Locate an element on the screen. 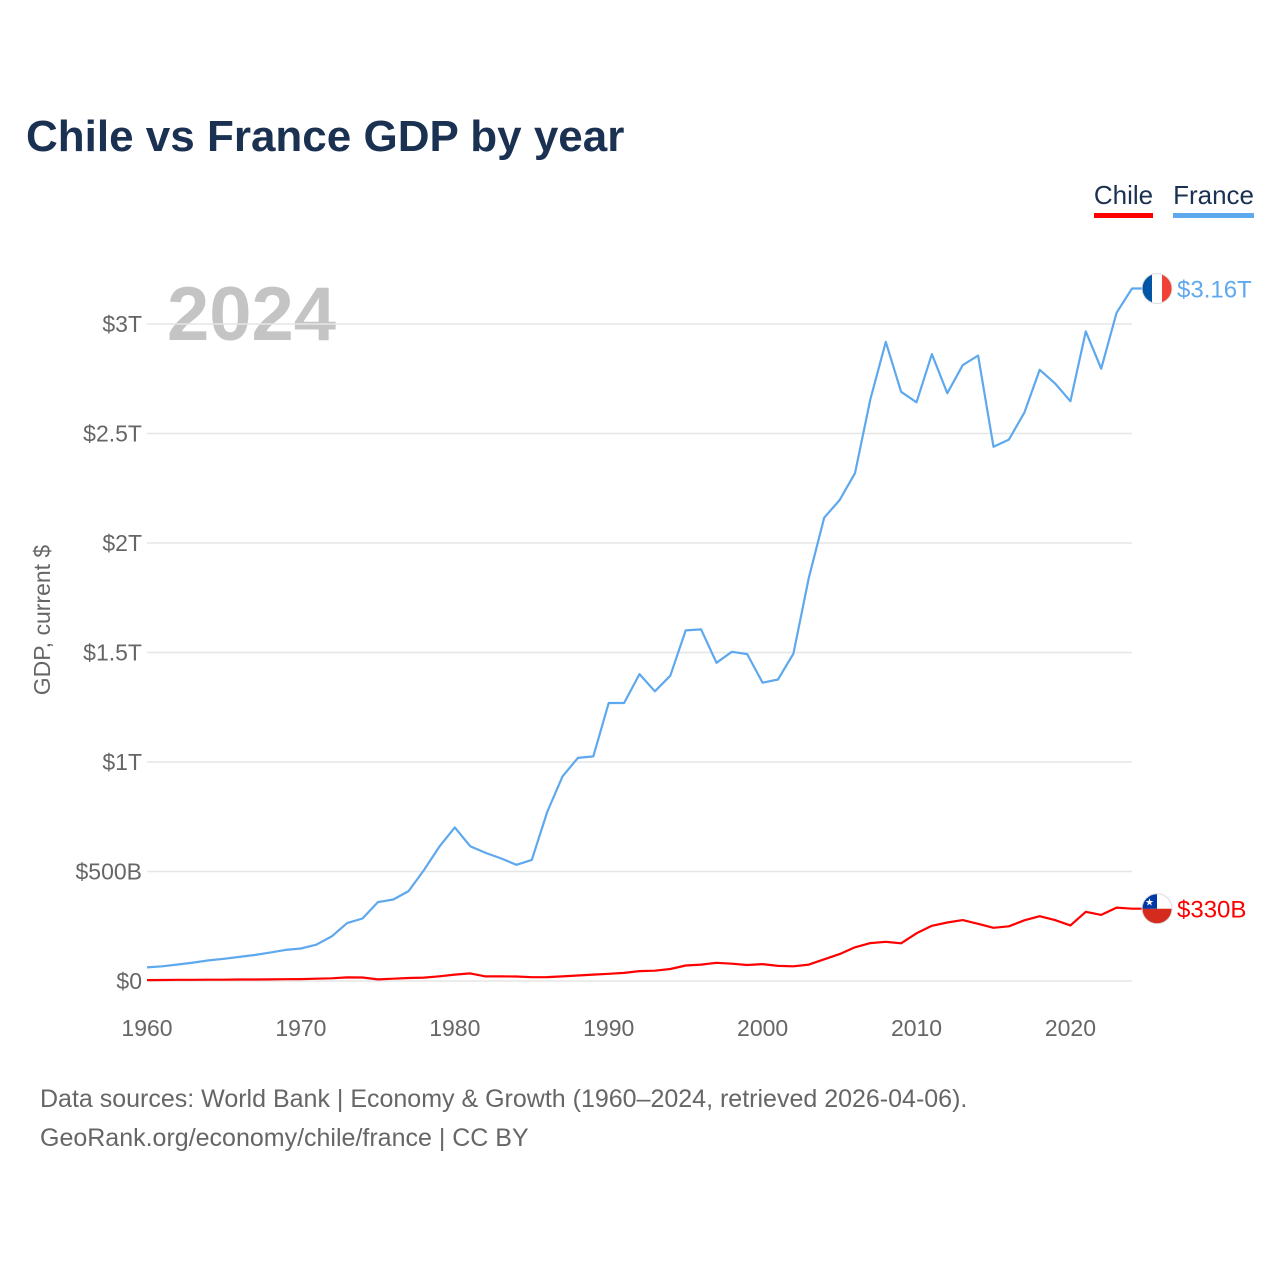 The width and height of the screenshot is (1280, 1280). end-label-france: $3.16T is located at coordinates (1214, 290).